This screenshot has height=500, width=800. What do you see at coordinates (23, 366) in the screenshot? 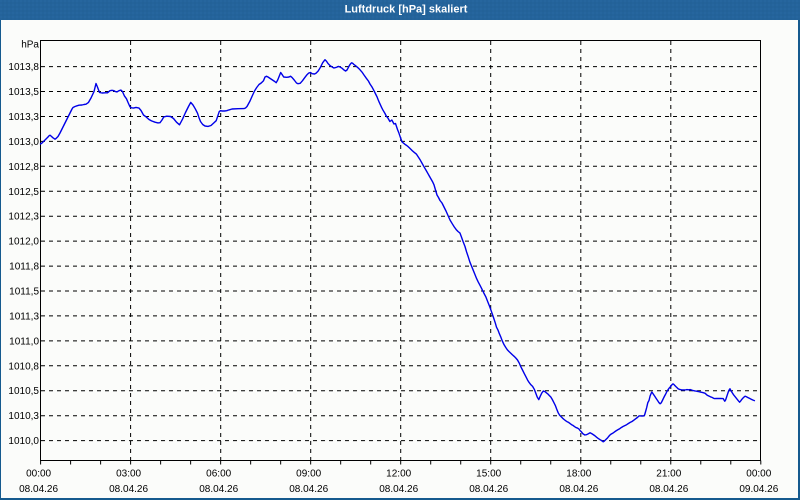
I see `svg-text: 1010,8` at bounding box center [23, 366].